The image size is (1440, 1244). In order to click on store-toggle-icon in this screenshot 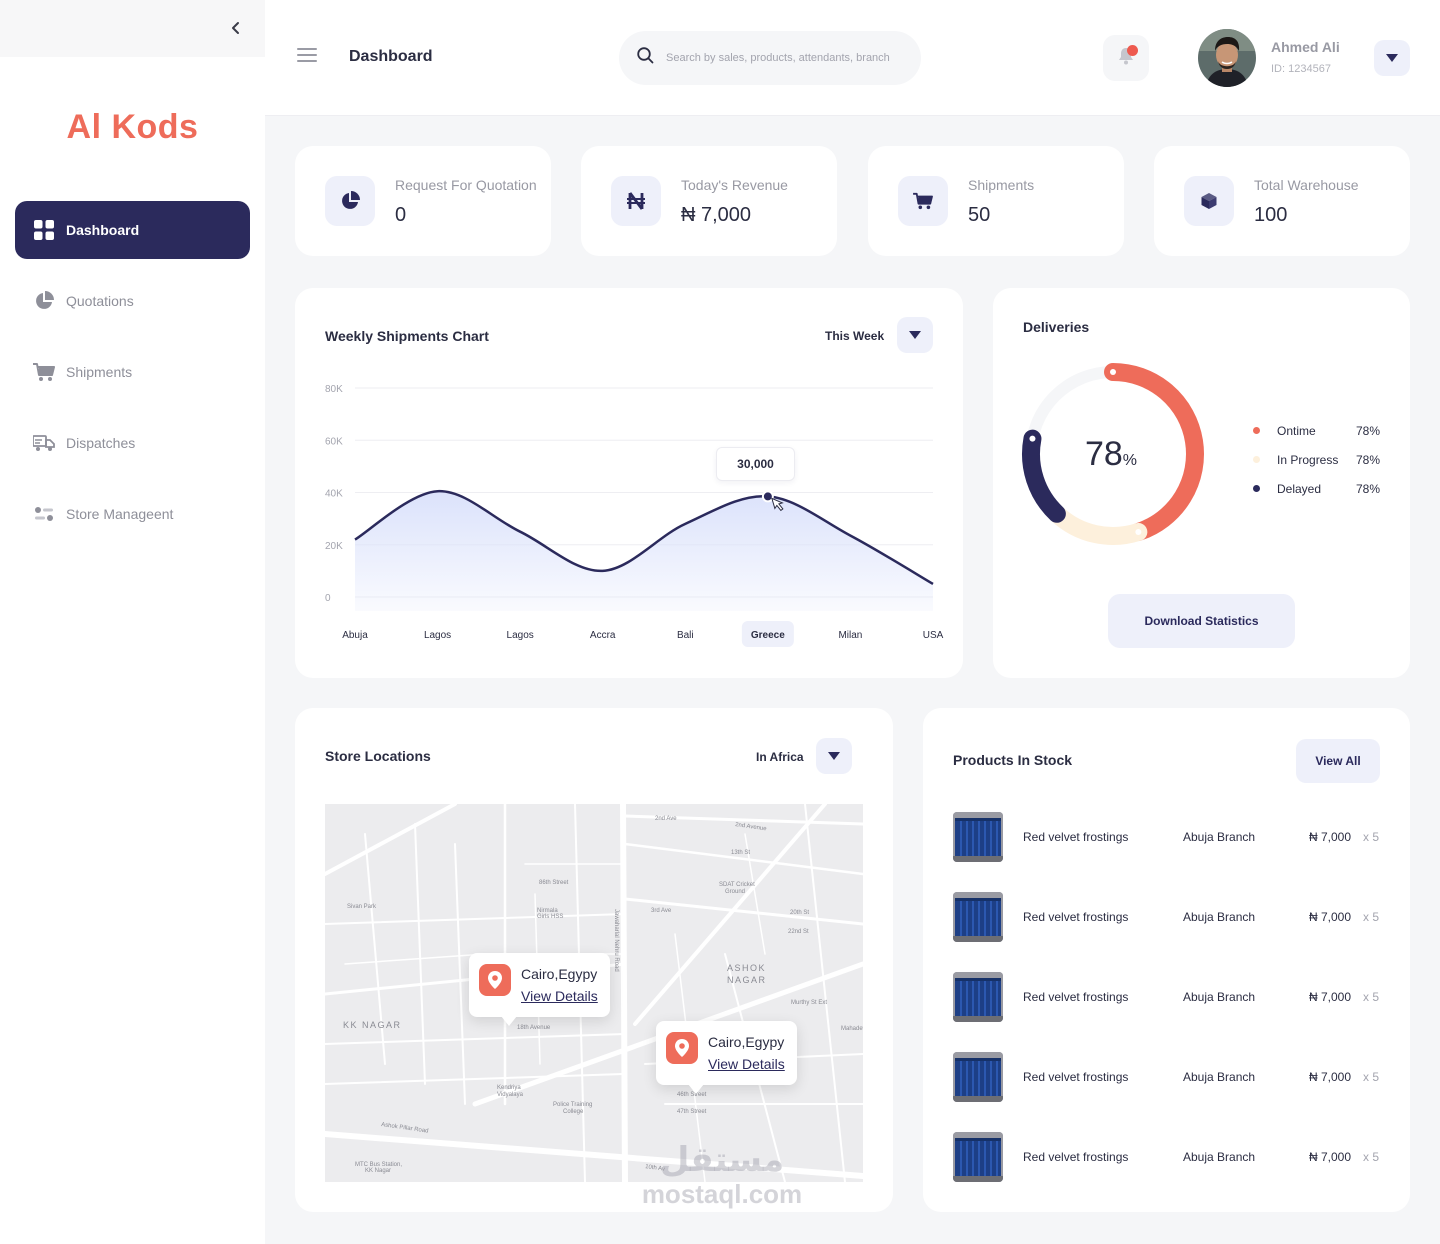, I will do `click(44, 514)`.